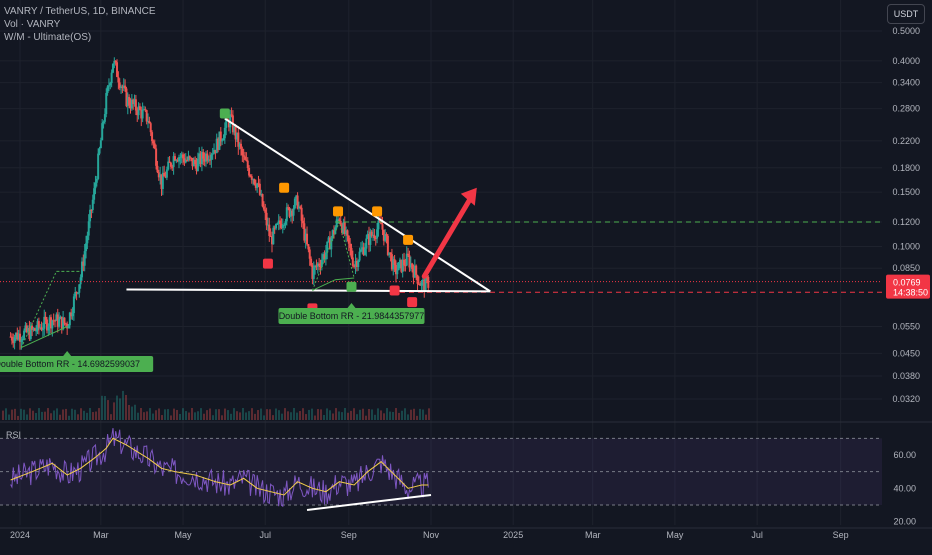  I want to click on currency-button: USDT, so click(906, 14).